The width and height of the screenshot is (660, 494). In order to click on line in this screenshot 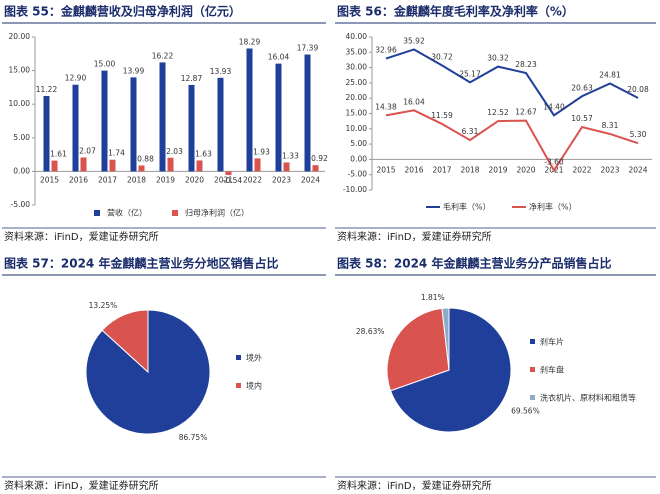, I will do `click(512, 82)`.